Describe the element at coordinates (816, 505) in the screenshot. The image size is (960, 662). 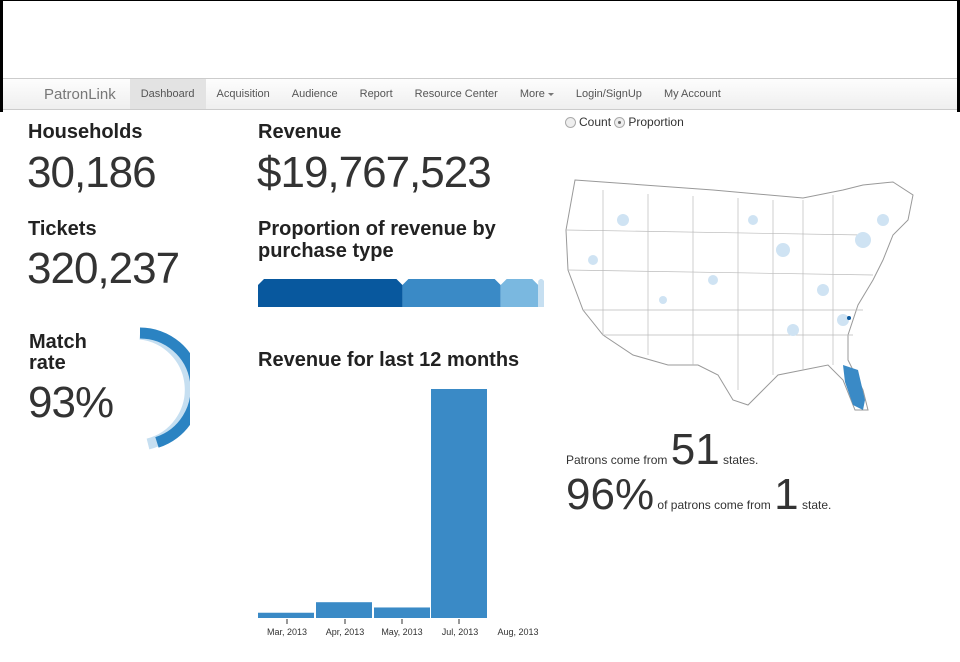
I see `summary-text: state.` at that location.